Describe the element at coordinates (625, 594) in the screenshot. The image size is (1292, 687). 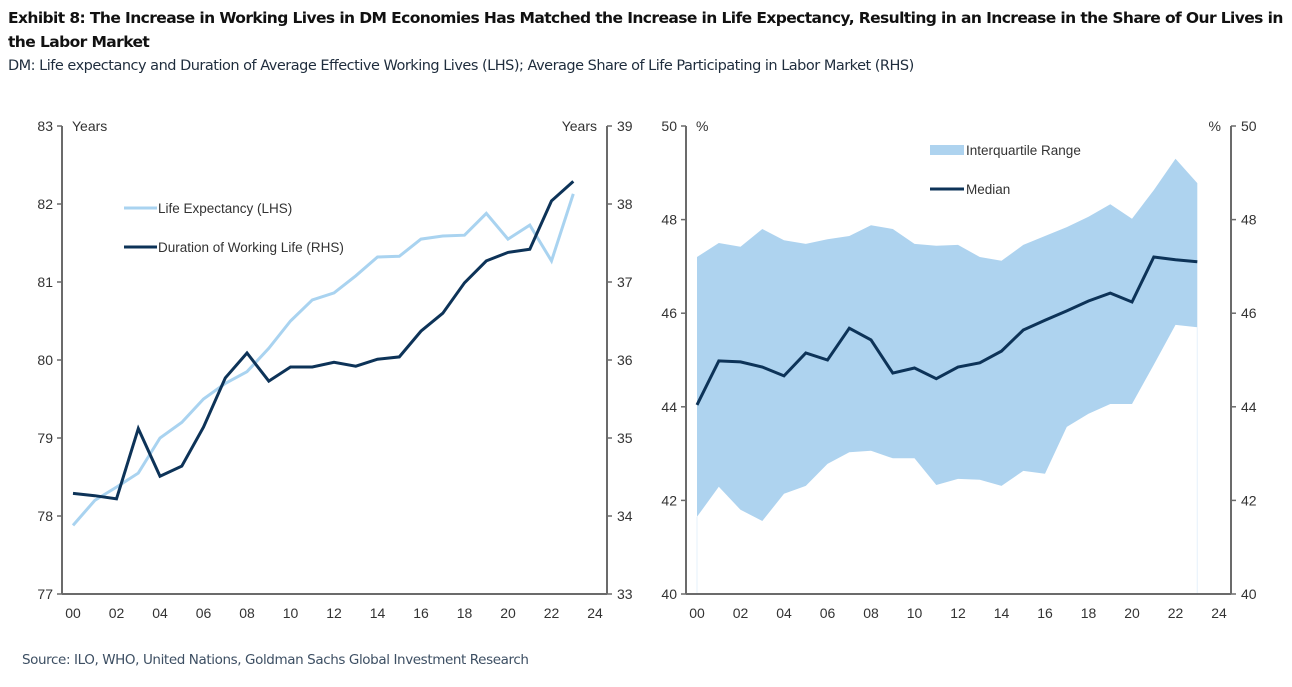
I see `right-y-tick-label: 33` at that location.